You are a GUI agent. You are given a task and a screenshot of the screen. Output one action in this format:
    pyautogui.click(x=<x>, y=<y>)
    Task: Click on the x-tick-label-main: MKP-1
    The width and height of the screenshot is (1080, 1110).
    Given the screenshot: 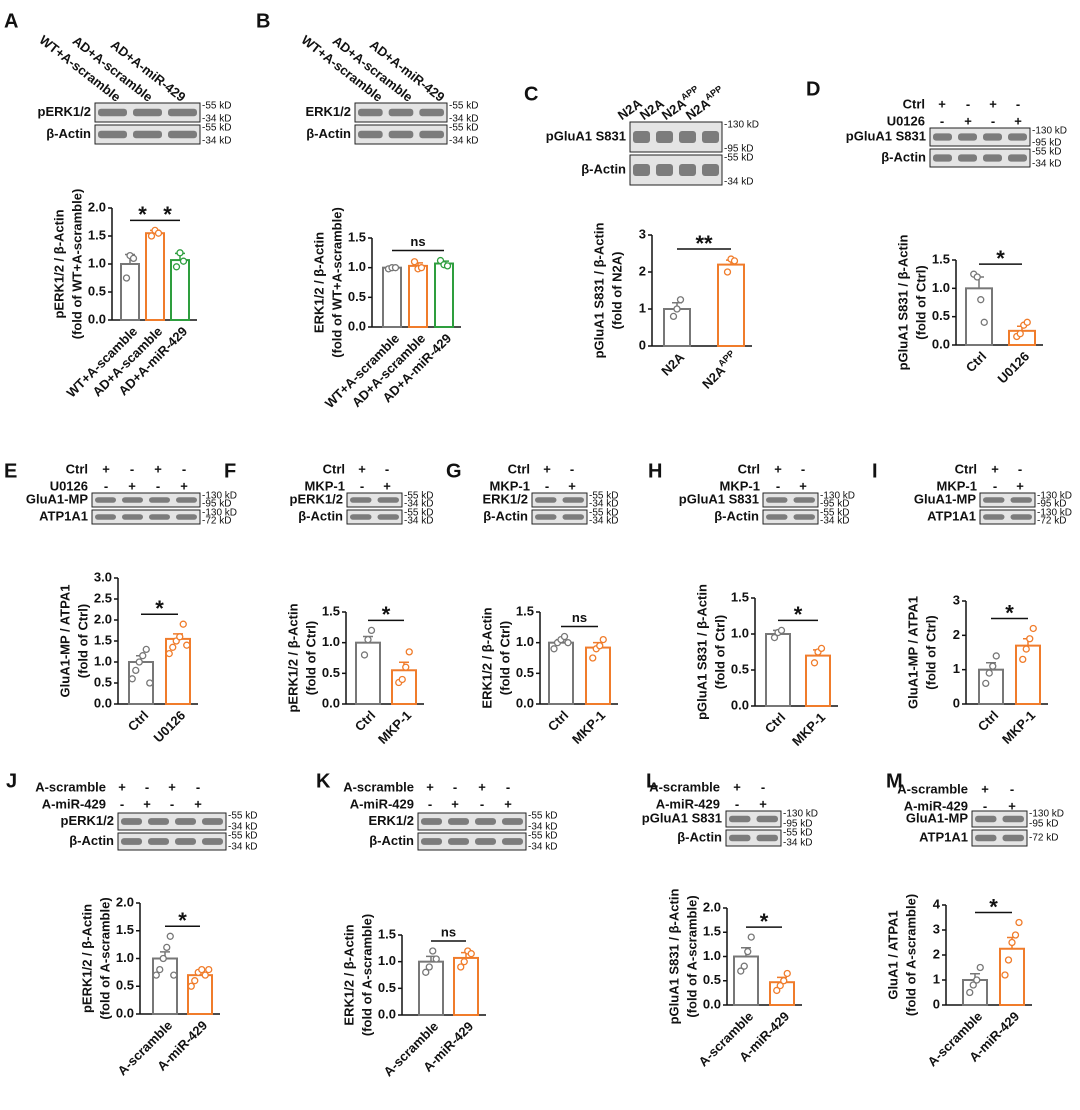 What is the action you would take?
    pyautogui.click(x=808, y=729)
    